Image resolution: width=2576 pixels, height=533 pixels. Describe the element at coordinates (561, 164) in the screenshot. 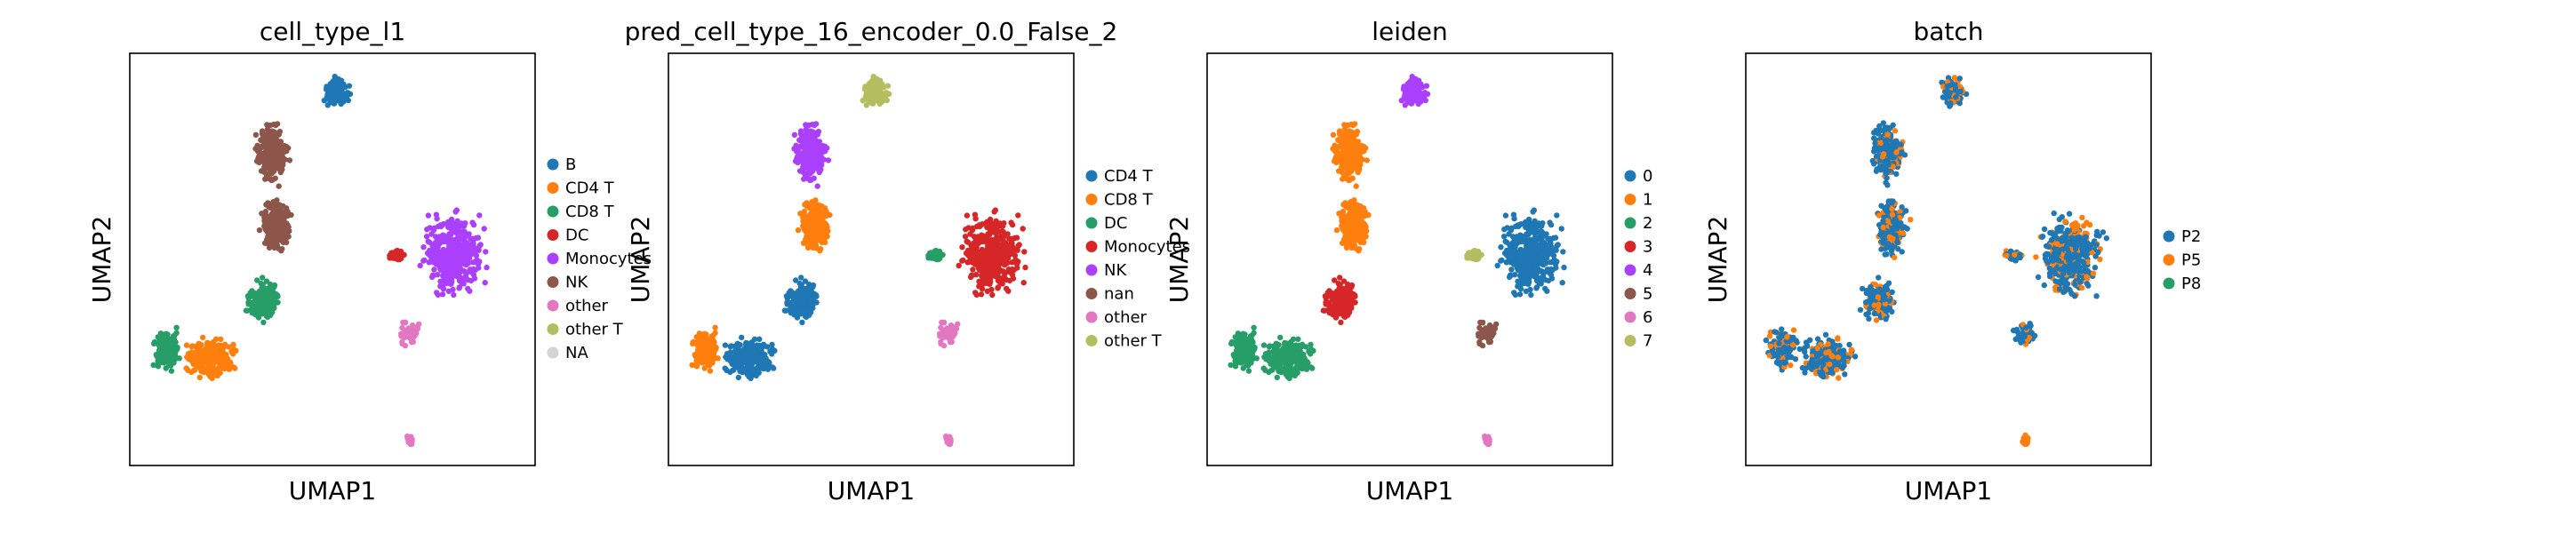

I see `legend-entry: B` at that location.